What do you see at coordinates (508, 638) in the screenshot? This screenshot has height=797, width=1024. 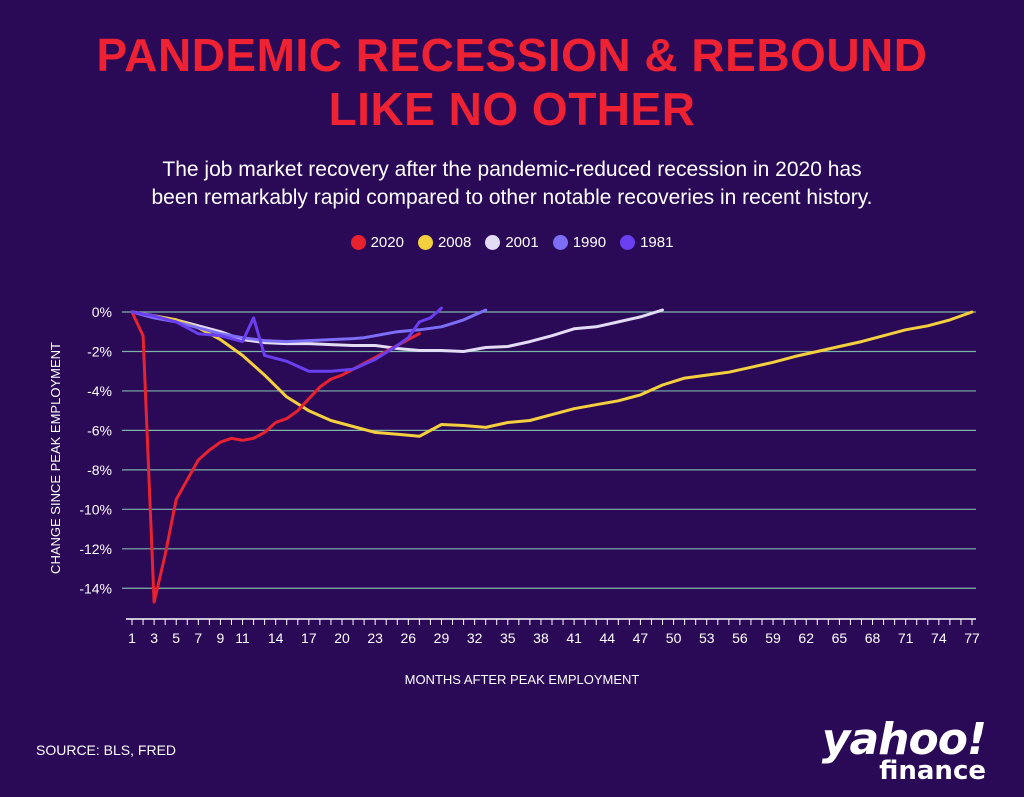 I see `x-tick-label: 35` at bounding box center [508, 638].